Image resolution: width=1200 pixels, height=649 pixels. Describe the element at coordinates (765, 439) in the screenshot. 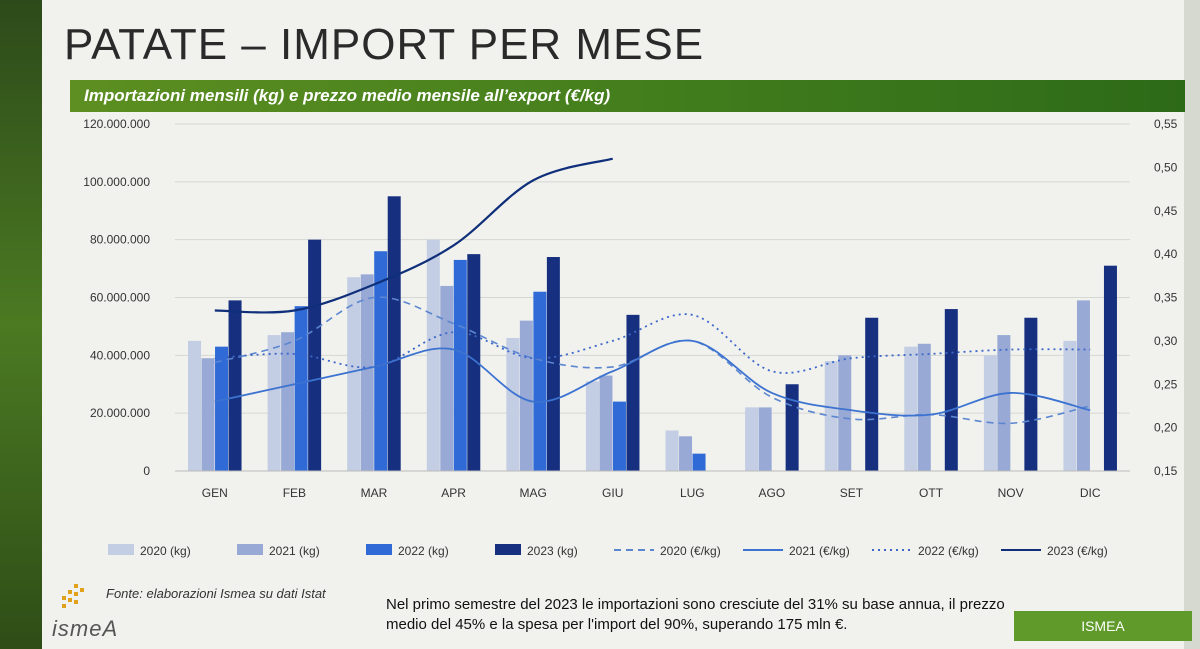

I see `bar-2021kg-ago` at that location.